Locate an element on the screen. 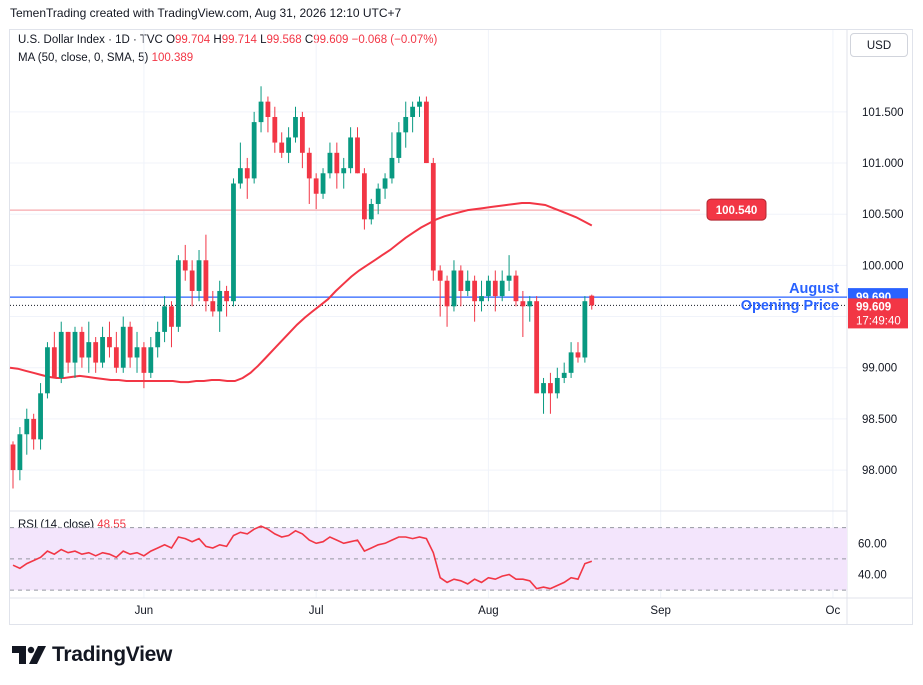 This screenshot has width=923, height=685. rsi-value: 48.55 is located at coordinates (112, 525).